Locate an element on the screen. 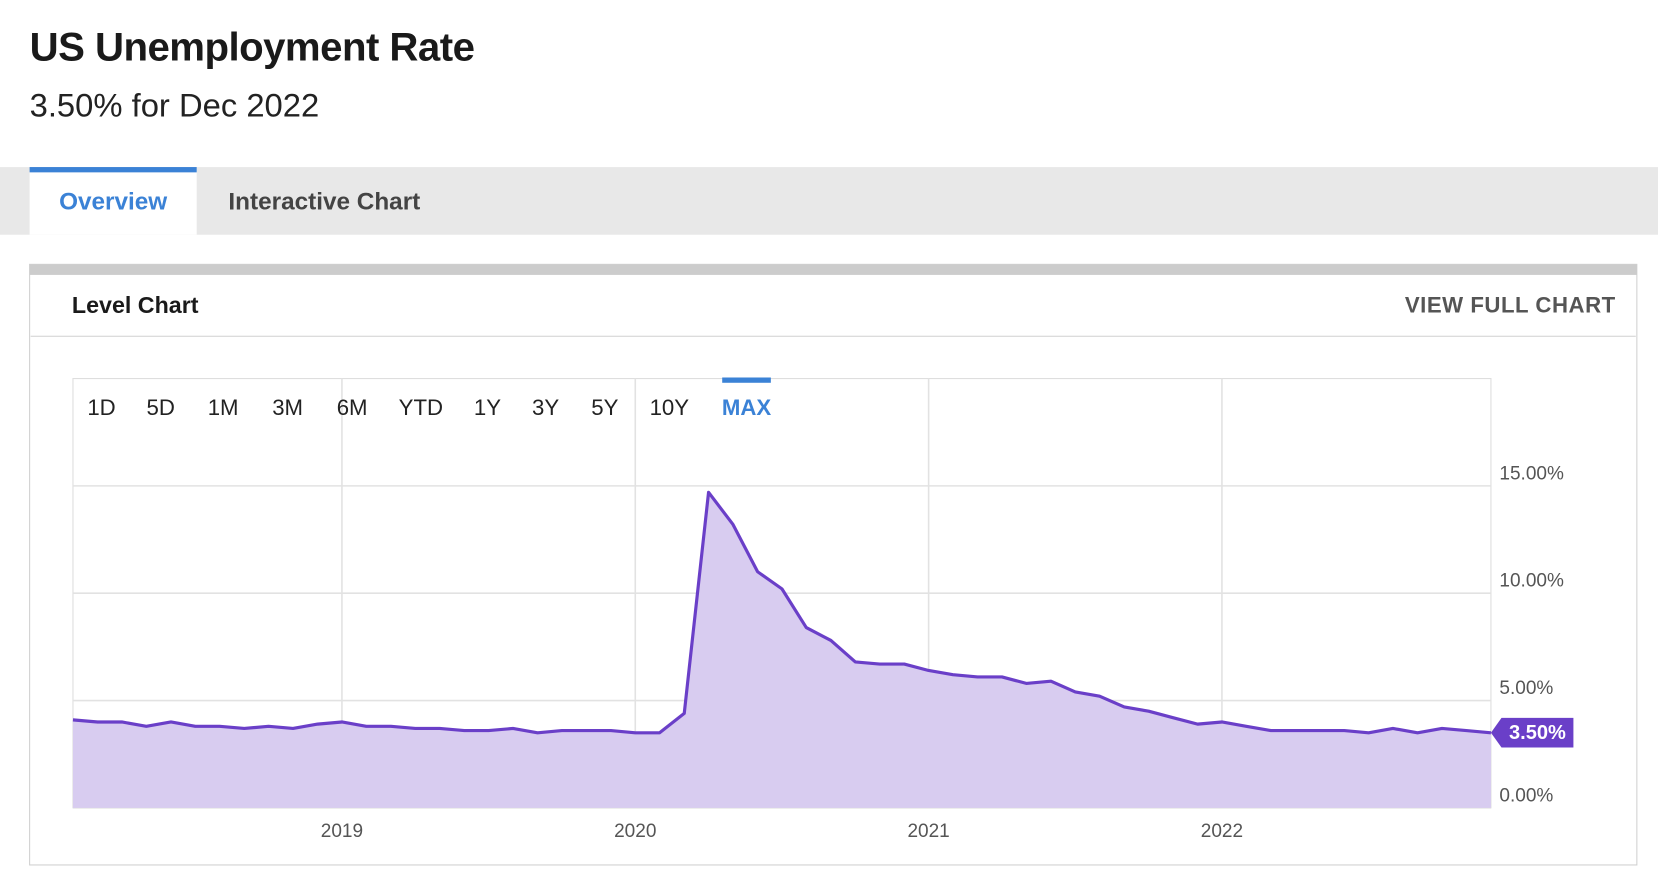  page-subtitle: 3.50% for Dec 2022 is located at coordinates (175, 105).